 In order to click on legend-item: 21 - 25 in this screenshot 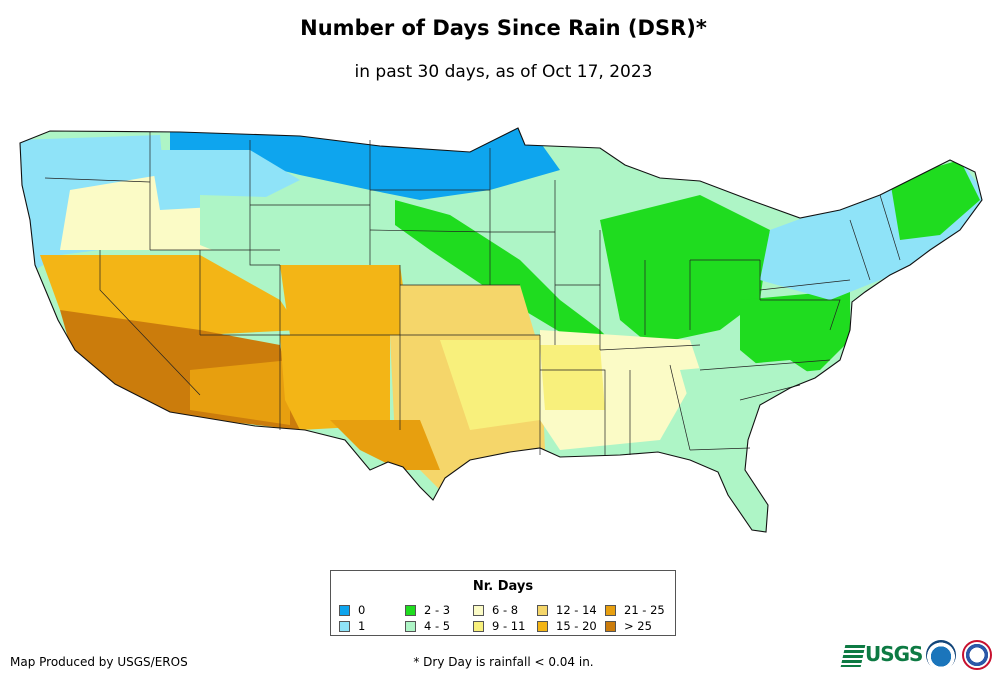, I will do `click(635, 610)`.